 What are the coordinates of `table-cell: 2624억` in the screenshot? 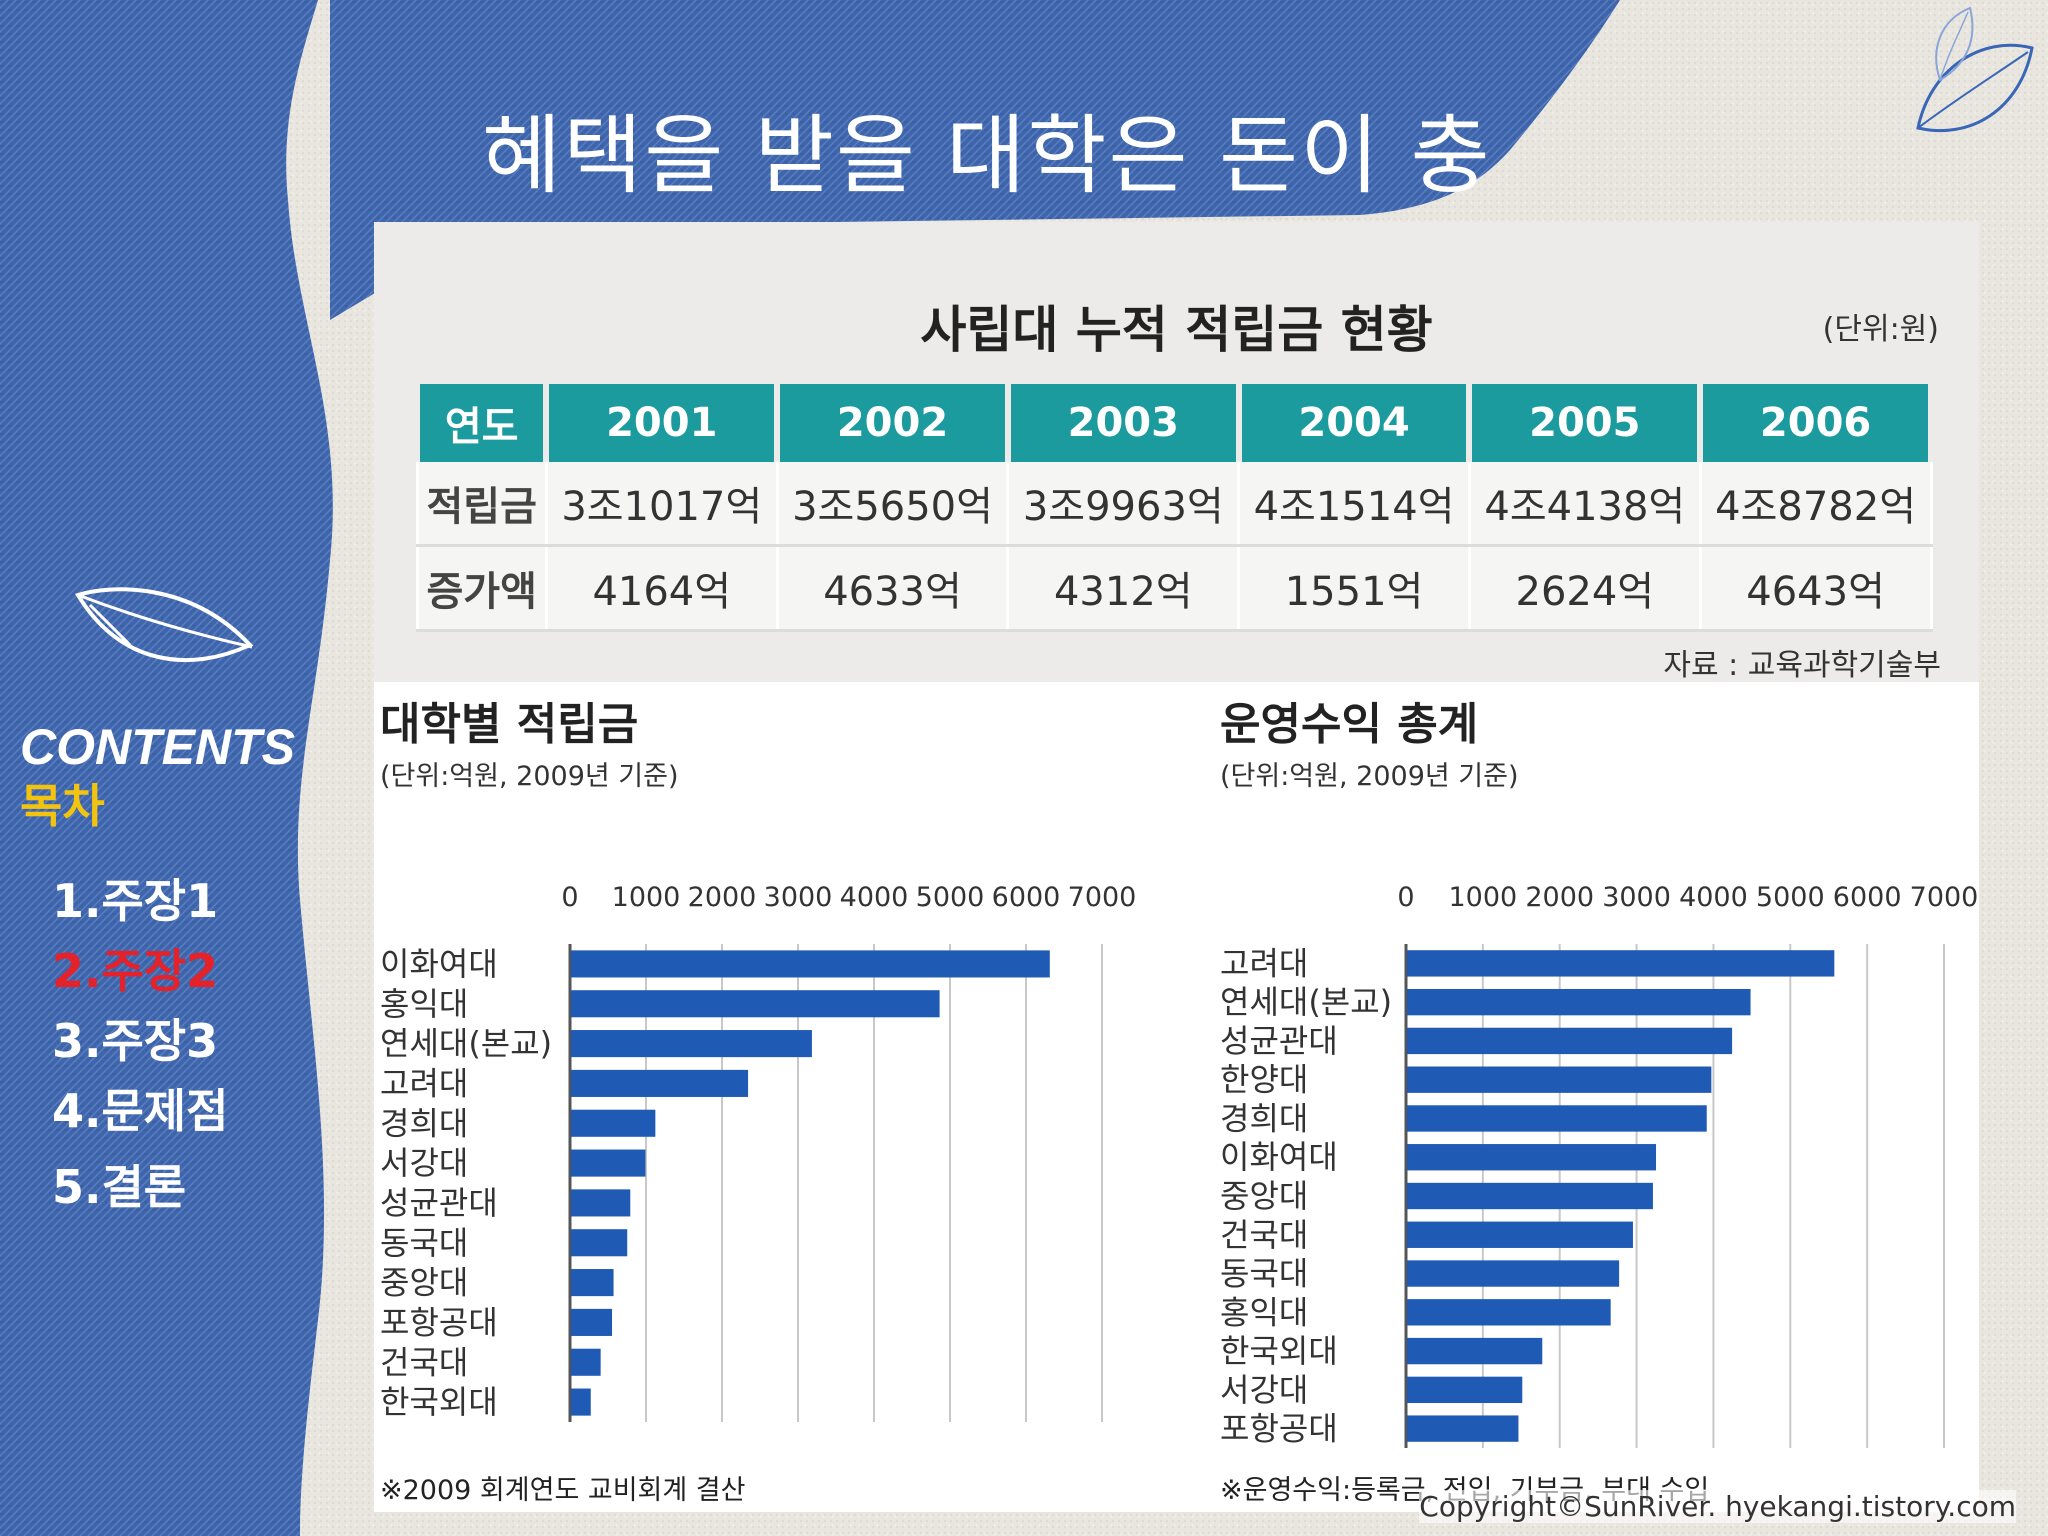 It's located at (1584, 588).